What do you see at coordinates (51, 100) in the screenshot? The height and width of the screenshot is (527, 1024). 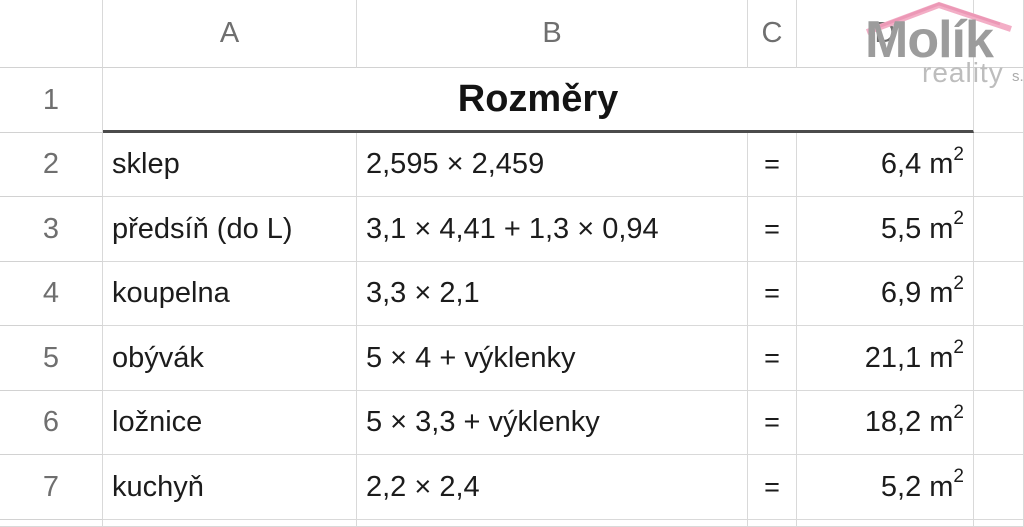 I see `row-header-1: 1` at bounding box center [51, 100].